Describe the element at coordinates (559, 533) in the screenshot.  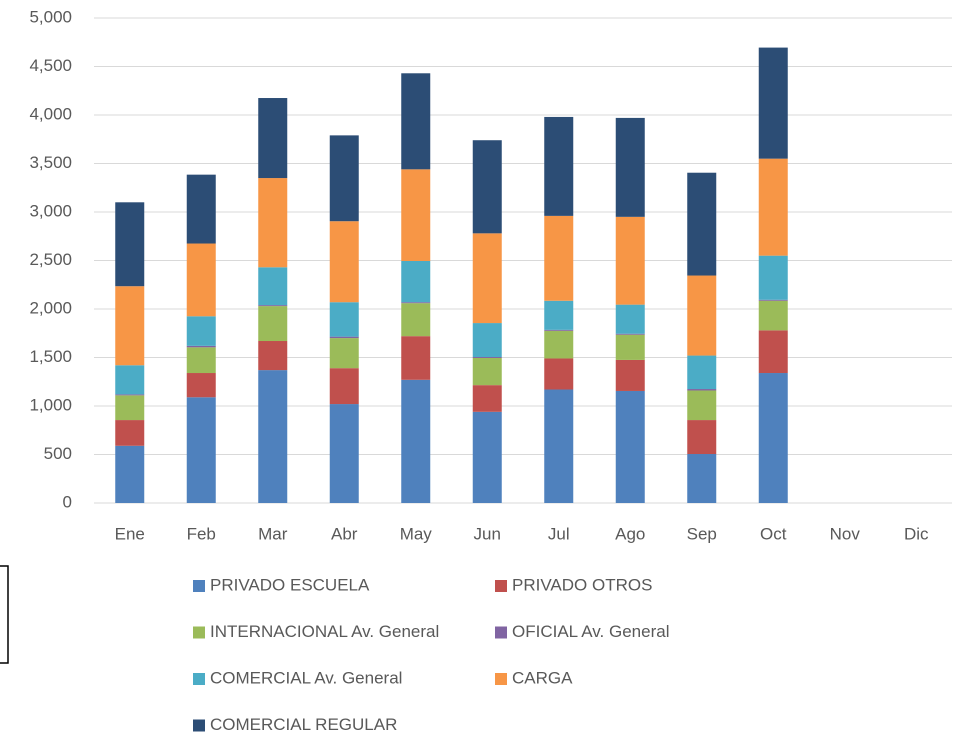
I see `x-tick-label: Jul` at that location.